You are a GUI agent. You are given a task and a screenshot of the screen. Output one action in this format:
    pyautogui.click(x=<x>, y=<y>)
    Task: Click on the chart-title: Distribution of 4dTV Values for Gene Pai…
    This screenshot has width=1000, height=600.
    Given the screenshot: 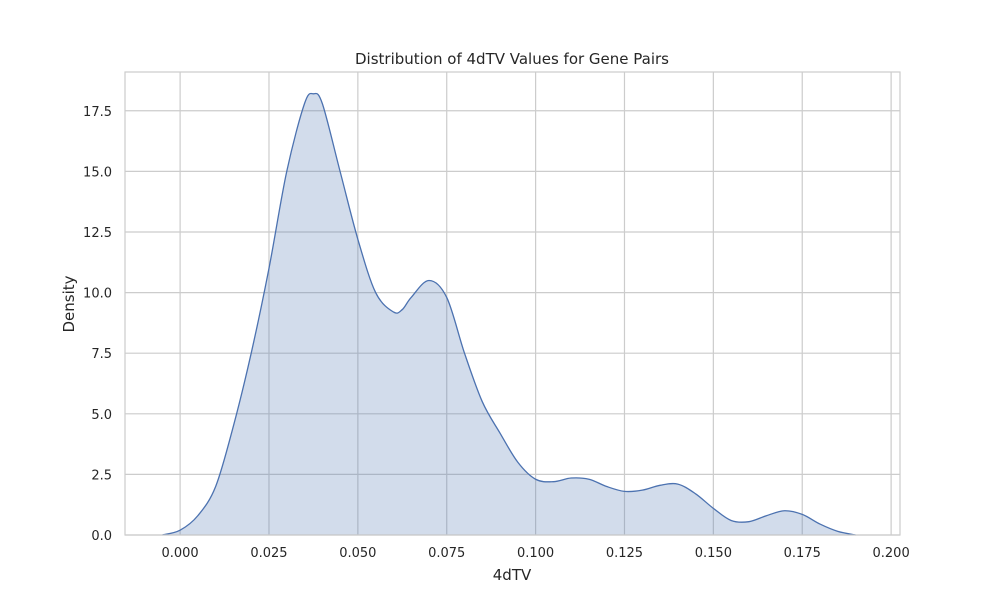 What is the action you would take?
    pyautogui.click(x=512, y=59)
    